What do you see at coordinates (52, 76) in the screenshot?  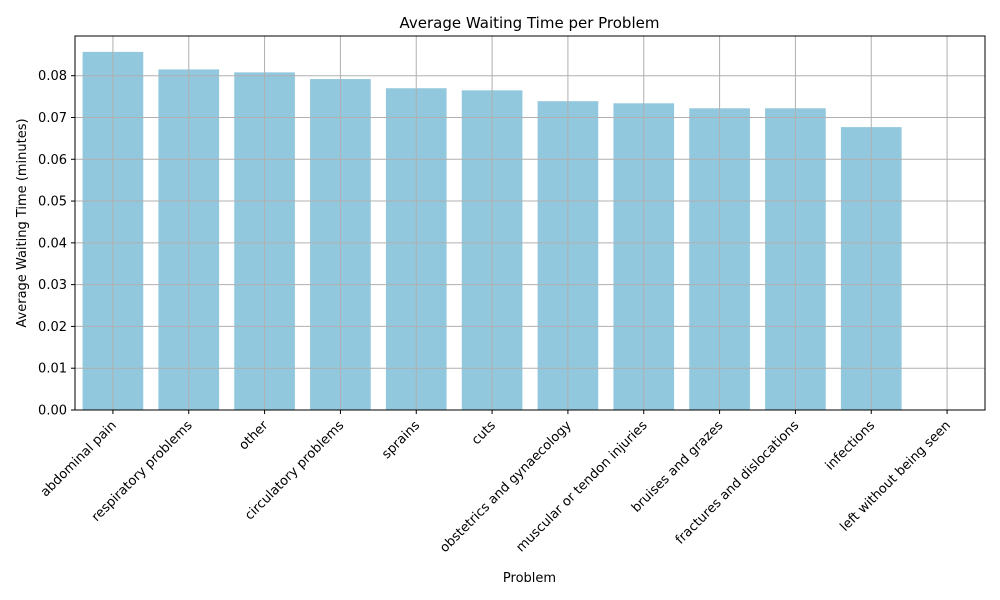 I see `y-tick-label: 0.08` at bounding box center [52, 76].